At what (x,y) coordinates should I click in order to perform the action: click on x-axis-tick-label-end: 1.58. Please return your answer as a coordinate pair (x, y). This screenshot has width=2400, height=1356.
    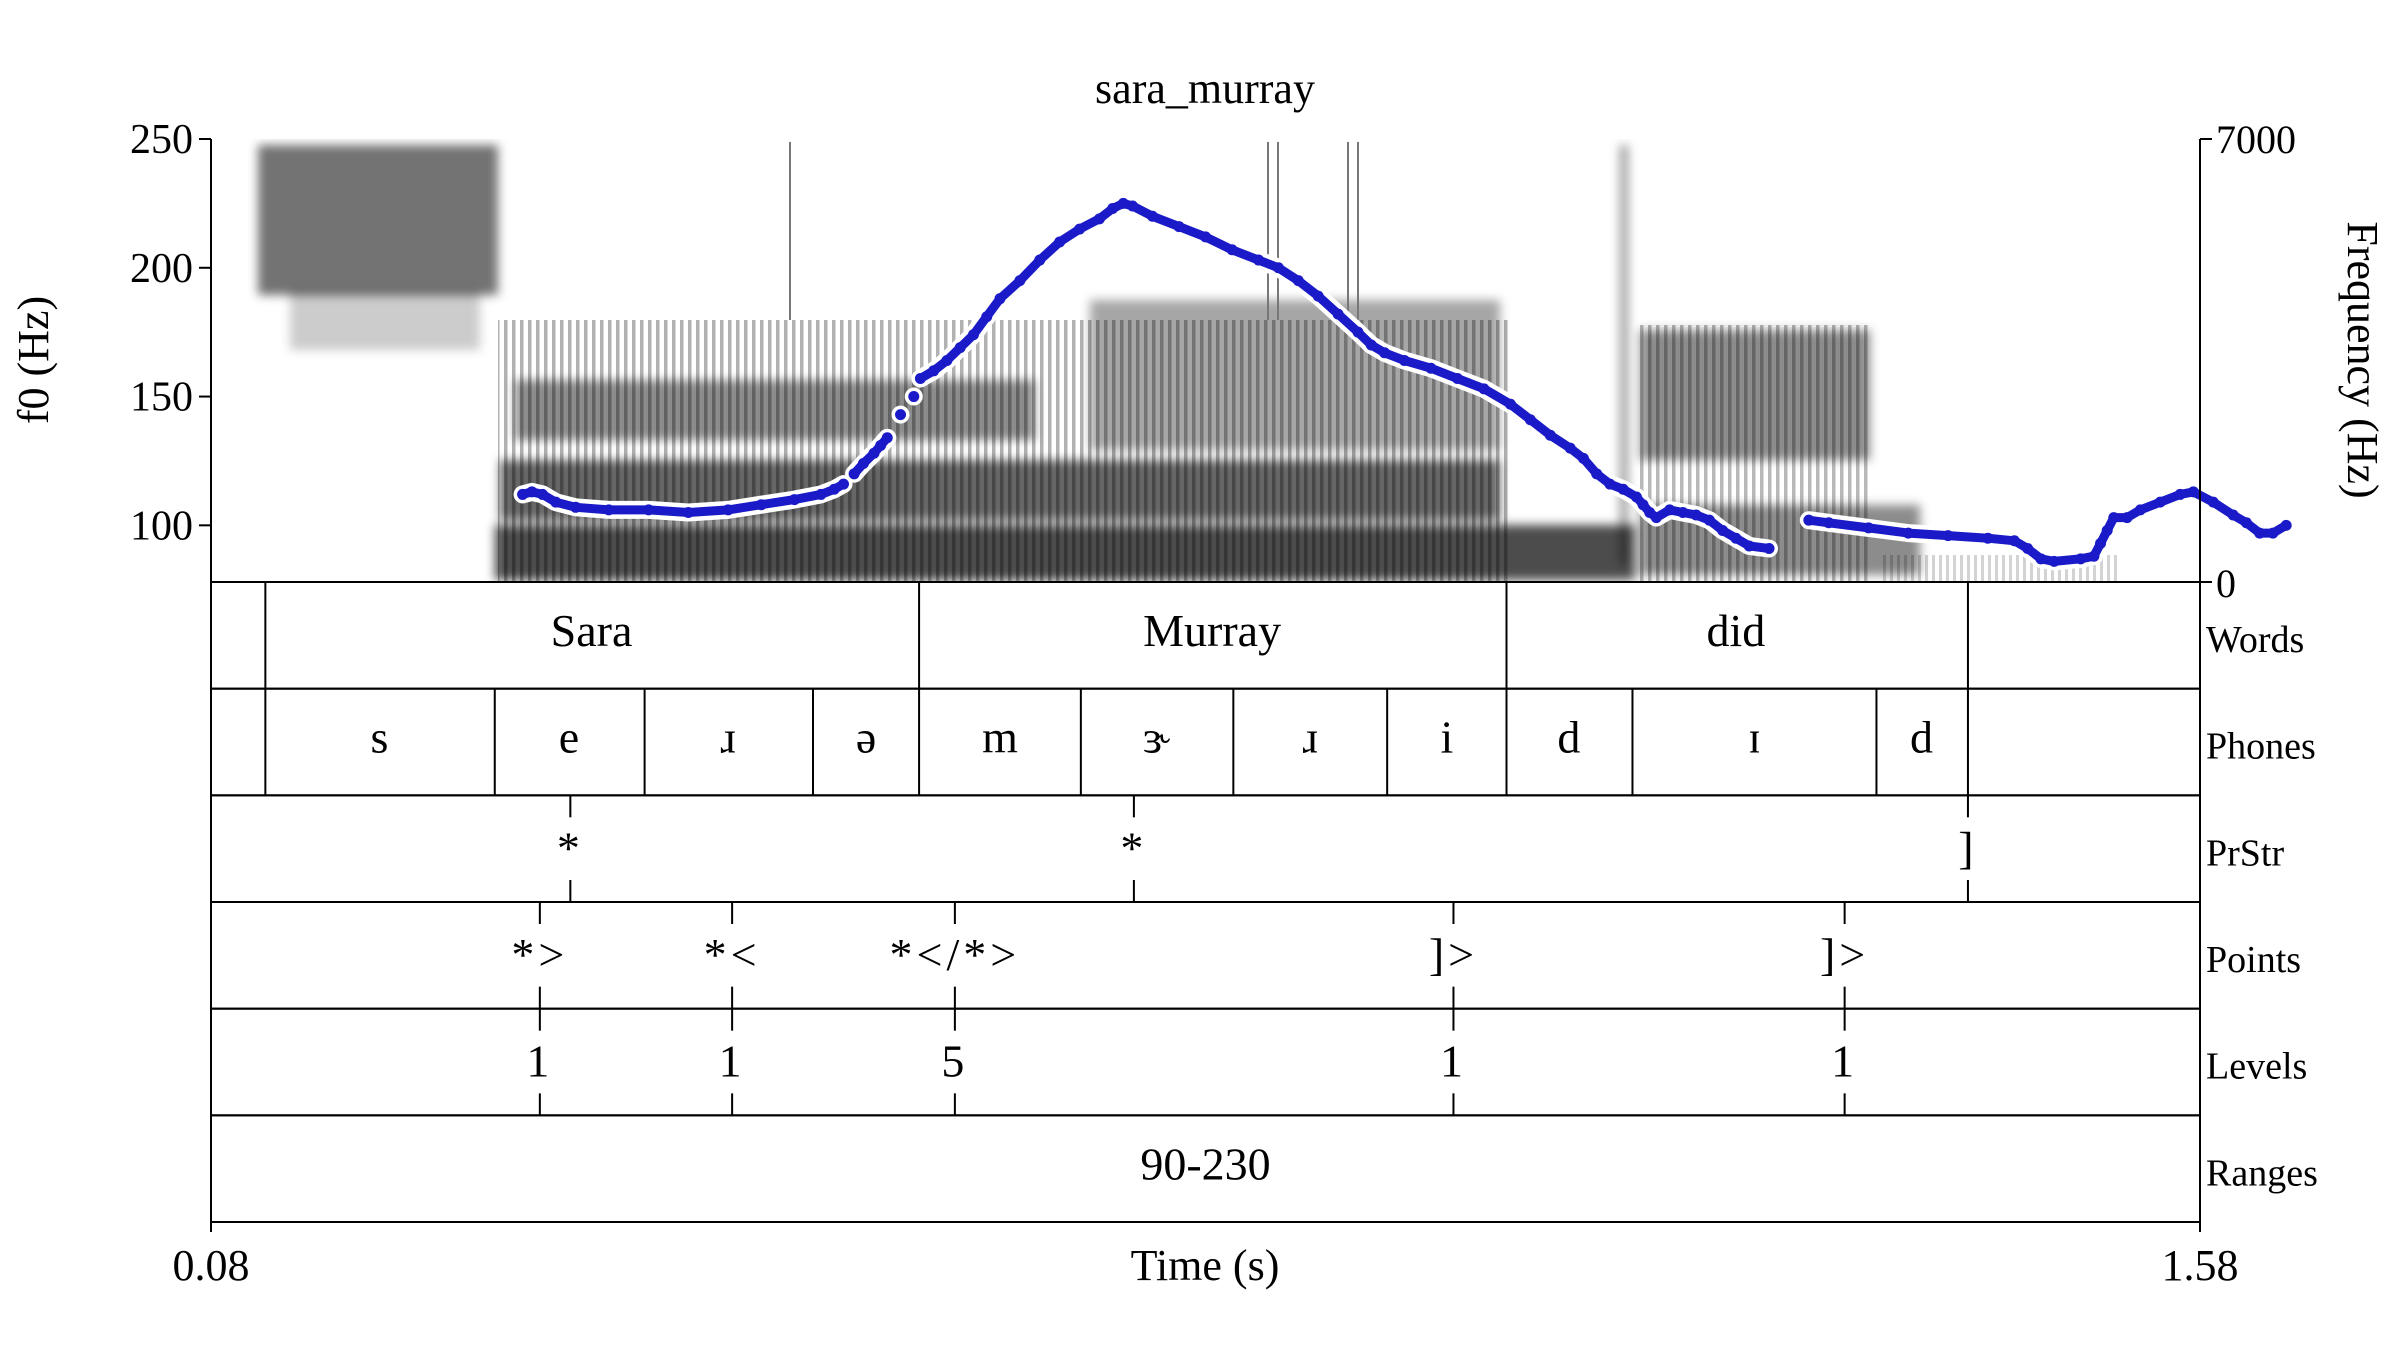
    Looking at the image, I should click on (2200, 1265).